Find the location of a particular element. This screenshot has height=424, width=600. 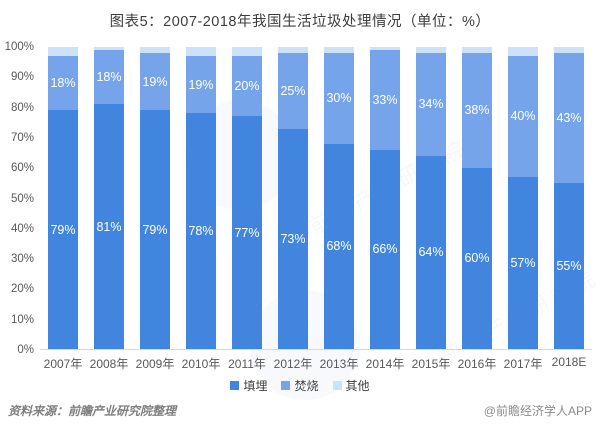

bar-segment-填埋: 66% is located at coordinates (385, 249).